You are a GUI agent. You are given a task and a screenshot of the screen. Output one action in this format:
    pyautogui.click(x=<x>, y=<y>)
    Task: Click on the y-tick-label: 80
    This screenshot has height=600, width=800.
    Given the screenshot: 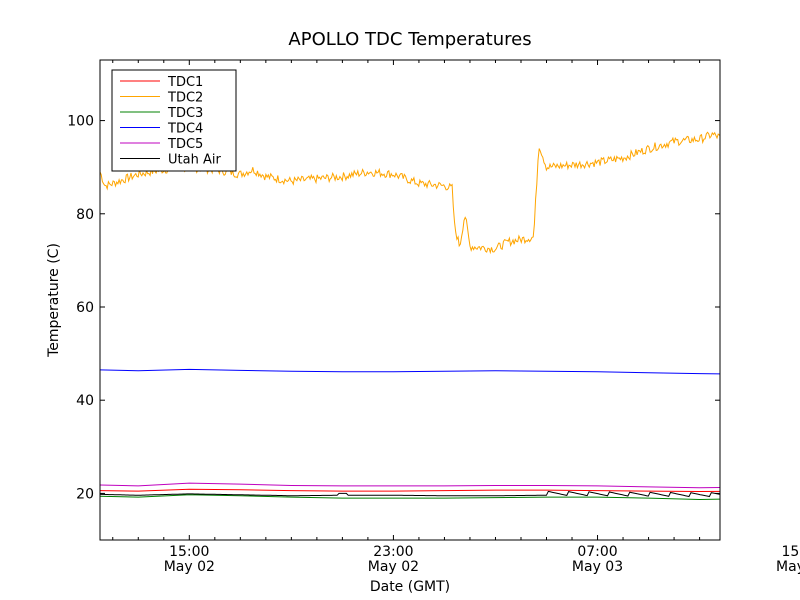 What is the action you would take?
    pyautogui.click(x=85, y=215)
    